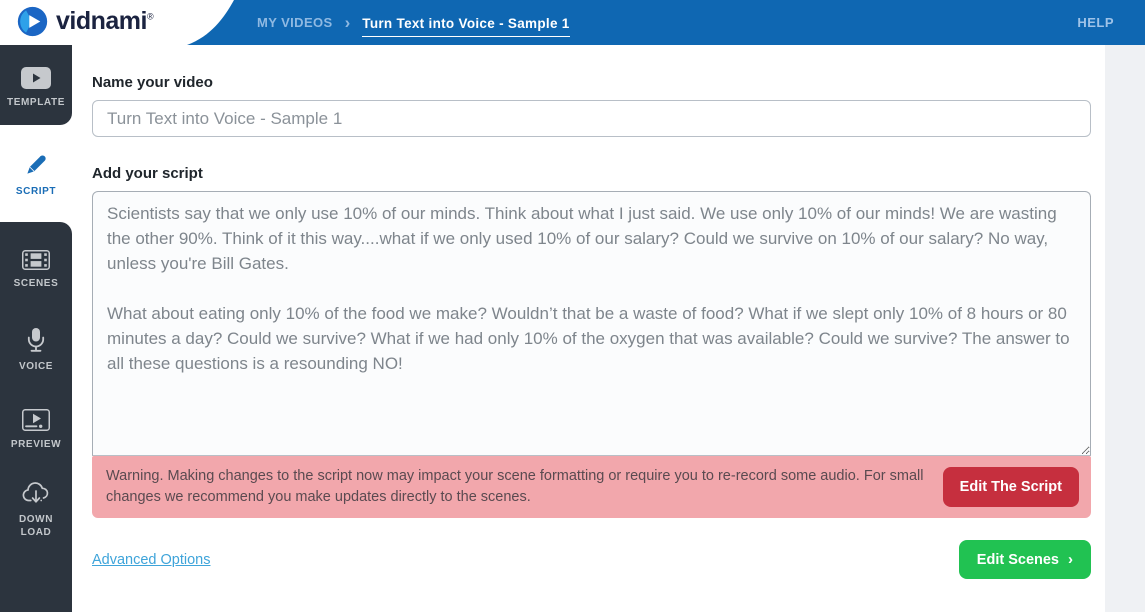  Describe the element at coordinates (36, 420) in the screenshot. I see `preview-player-icon` at that location.